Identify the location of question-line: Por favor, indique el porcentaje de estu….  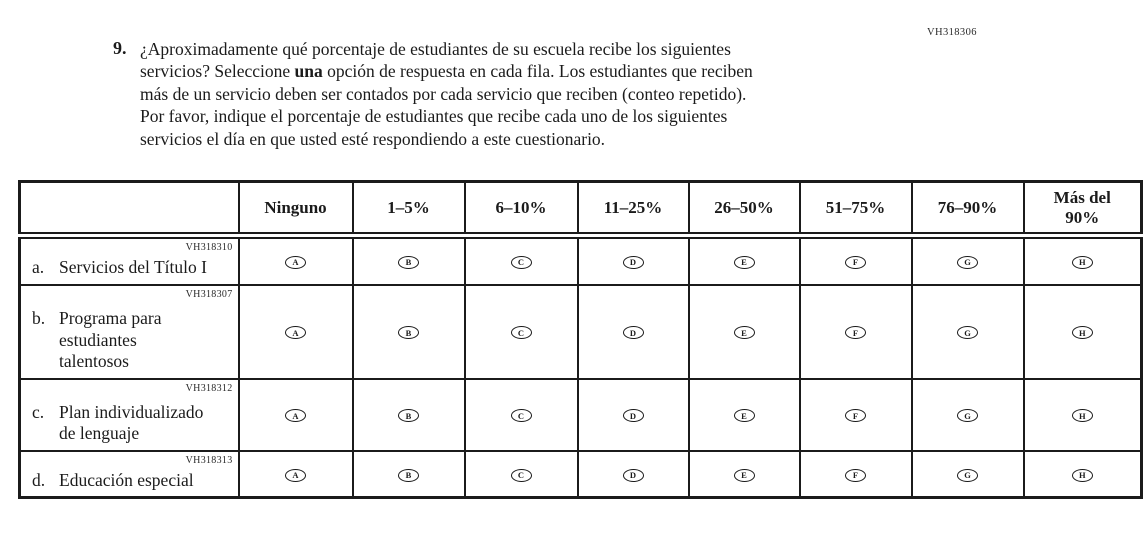
(434, 116).